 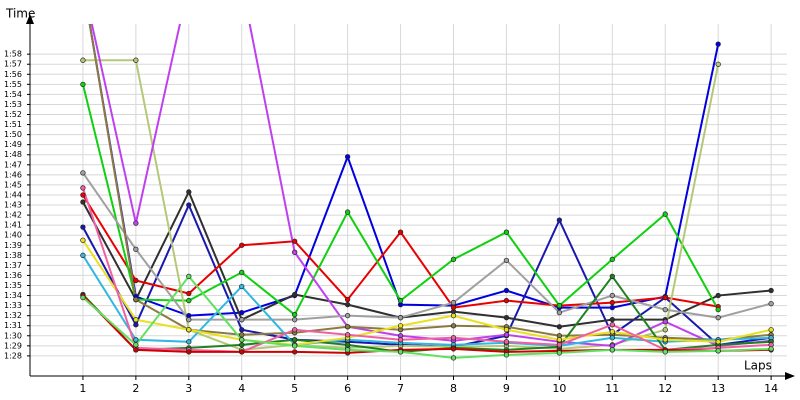 What do you see at coordinates (13, 64) in the screenshot?
I see `y-tick-label: 1:57` at bounding box center [13, 64].